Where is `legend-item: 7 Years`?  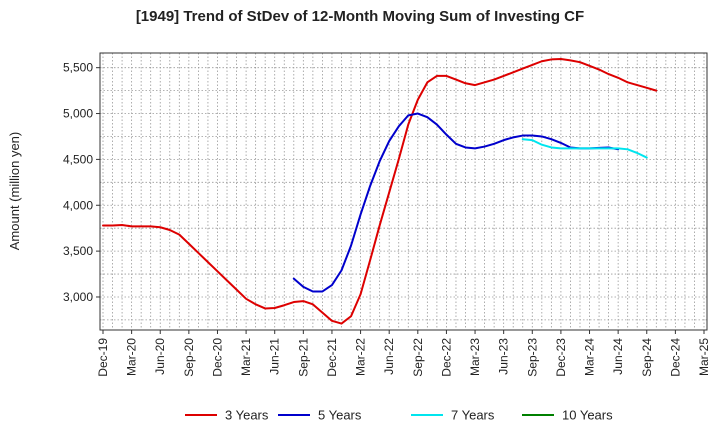
legend-item: 7 Years is located at coordinates (453, 415).